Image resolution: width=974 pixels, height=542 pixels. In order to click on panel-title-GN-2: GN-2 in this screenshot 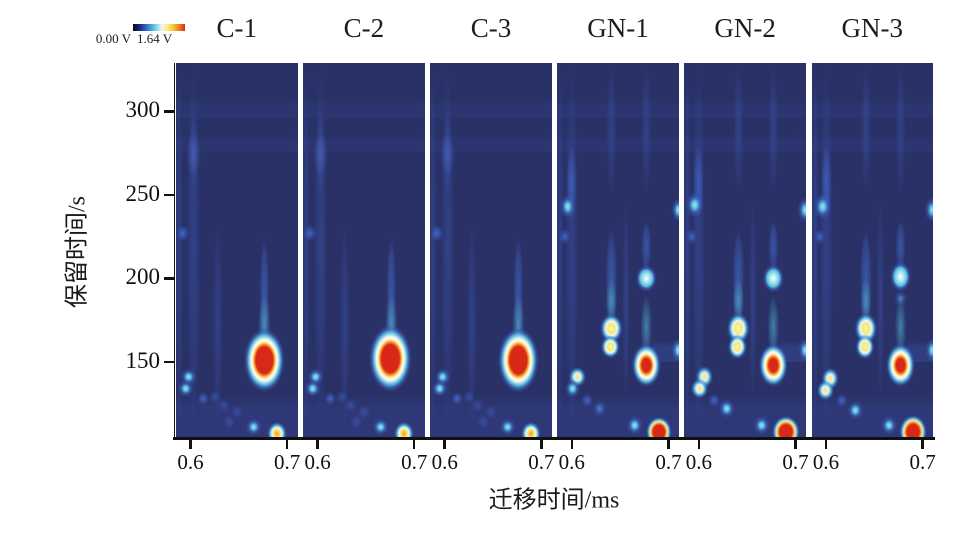, I will do `click(745, 28)`.